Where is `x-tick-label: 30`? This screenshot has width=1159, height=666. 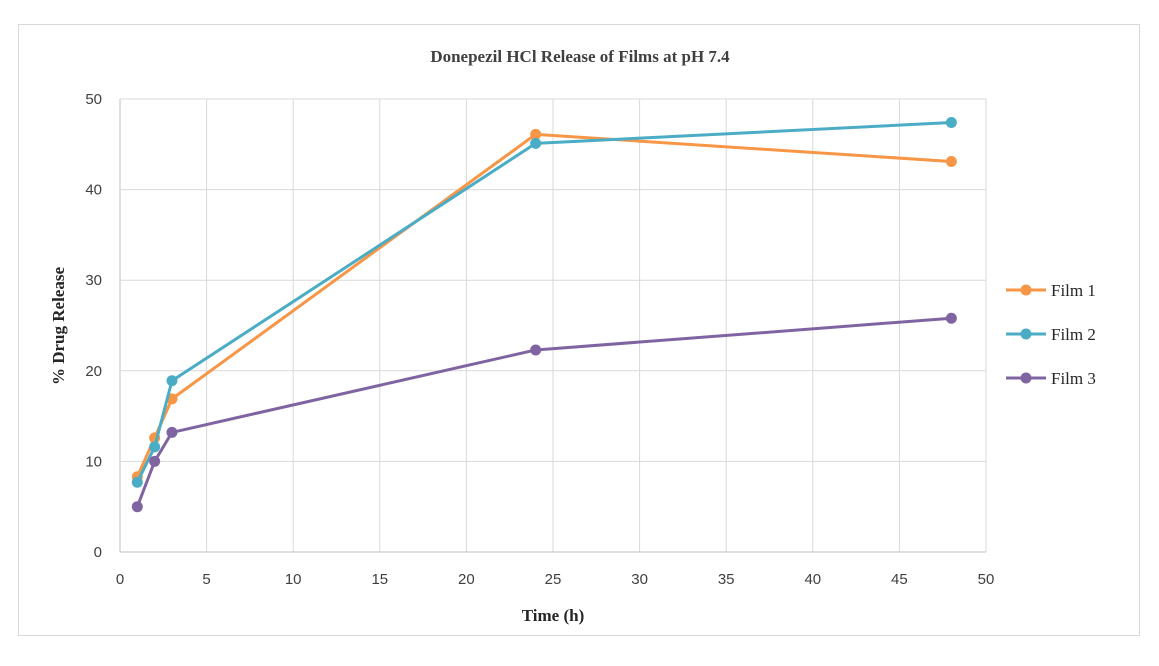 x-tick-label: 30 is located at coordinates (639, 579).